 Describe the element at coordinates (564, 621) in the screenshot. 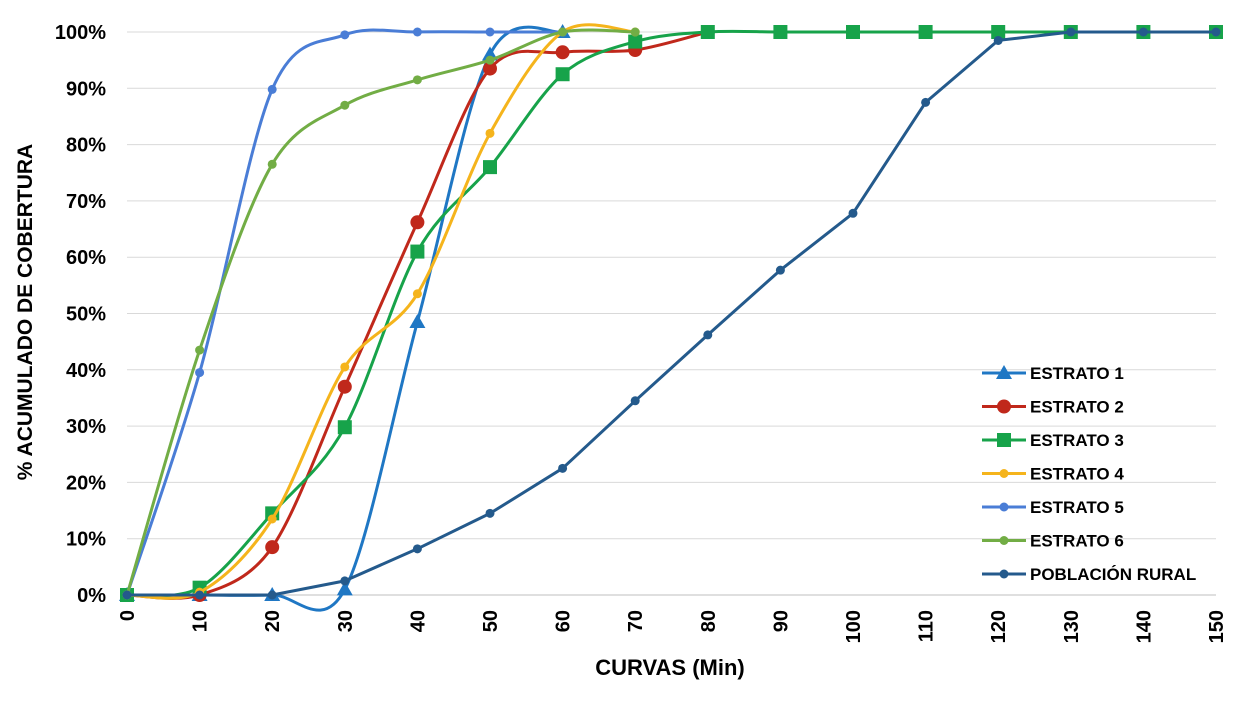

I see `x-tick-label: 60` at that location.